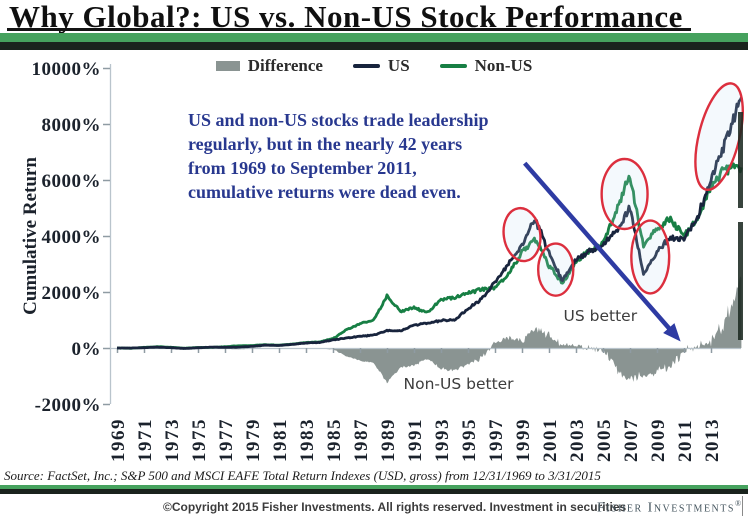 This screenshot has height=516, width=748. What do you see at coordinates (285, 65) in the screenshot?
I see `legend-label: Difference` at bounding box center [285, 65].